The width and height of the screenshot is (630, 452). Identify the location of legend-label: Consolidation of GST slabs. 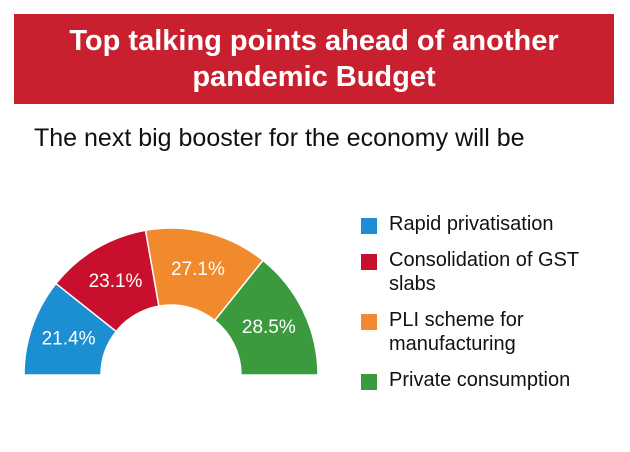
(484, 272).